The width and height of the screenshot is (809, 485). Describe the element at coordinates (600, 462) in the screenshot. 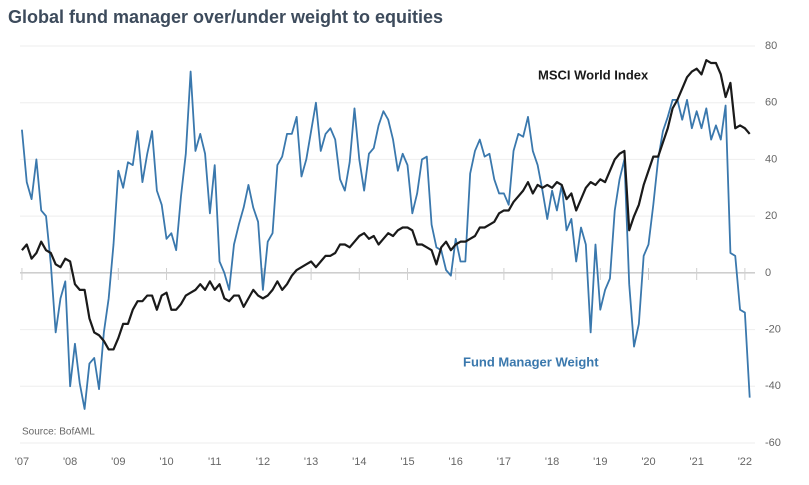

I see `x-tick-label: '19` at that location.